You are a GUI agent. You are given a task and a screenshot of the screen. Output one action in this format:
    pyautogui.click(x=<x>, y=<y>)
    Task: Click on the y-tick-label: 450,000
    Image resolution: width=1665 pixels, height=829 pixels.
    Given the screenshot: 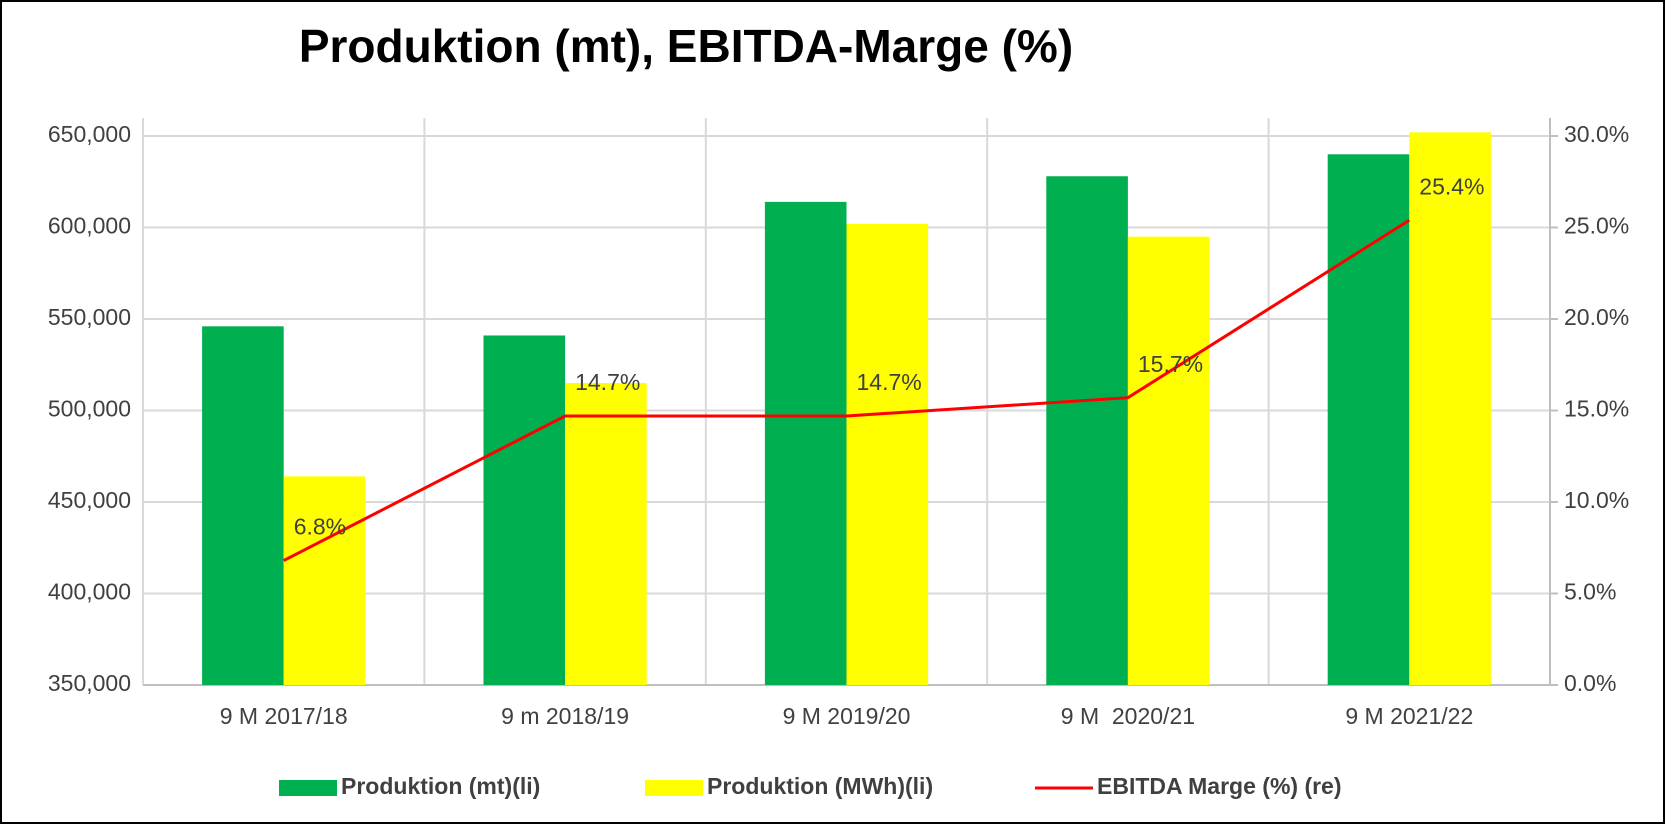 What is the action you would take?
    pyautogui.click(x=89, y=500)
    